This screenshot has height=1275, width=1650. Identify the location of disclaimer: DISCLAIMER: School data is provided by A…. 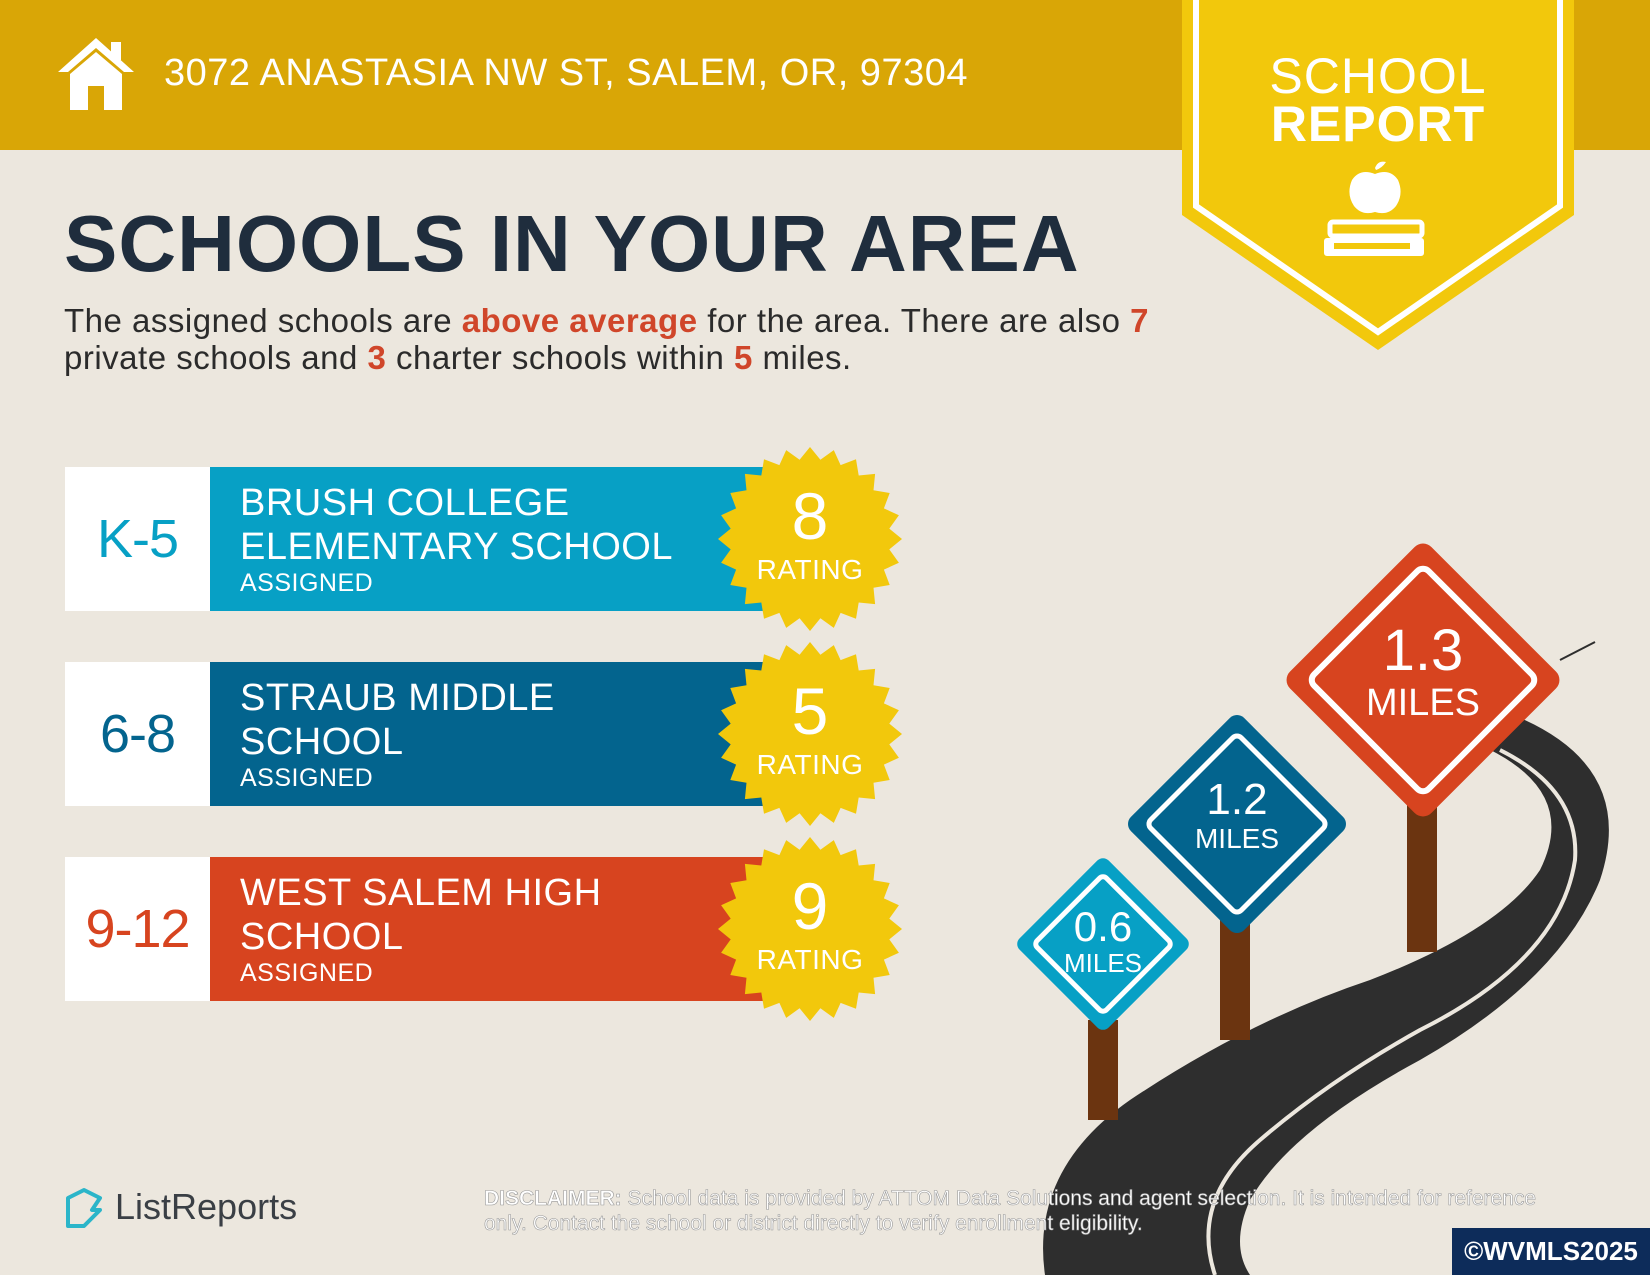
(1010, 1211).